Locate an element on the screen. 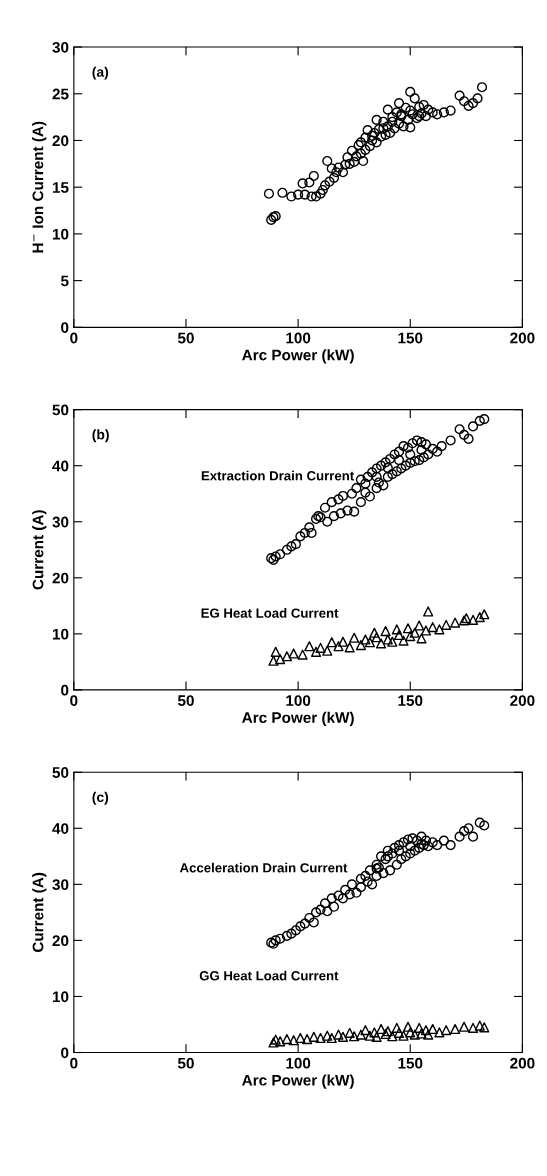  annotation: (a) is located at coordinates (100, 73).